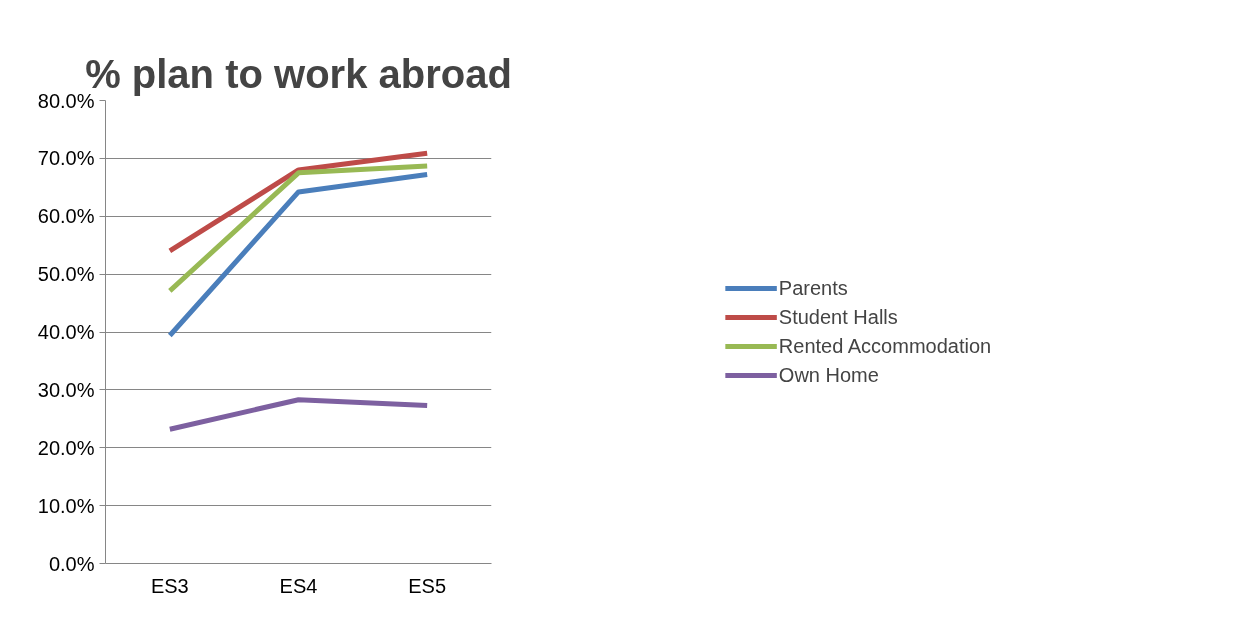 This screenshot has height=636, width=1233. I want to click on y-tick-label: 20.0%, so click(66, 447).